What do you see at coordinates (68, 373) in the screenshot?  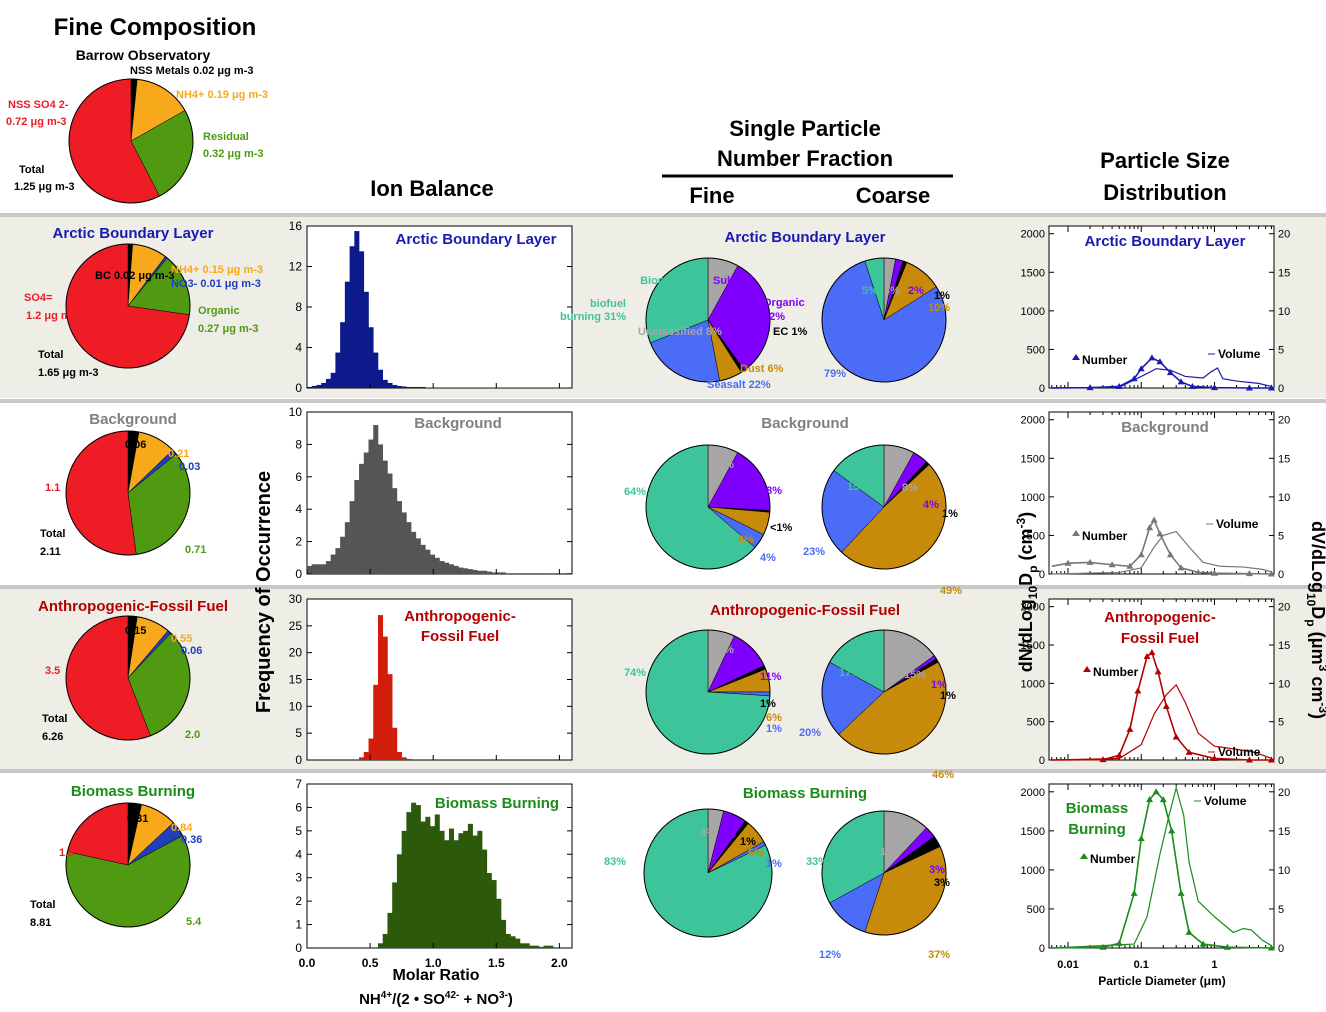 I see `composition-label: 1.65 μg m-3` at bounding box center [68, 373].